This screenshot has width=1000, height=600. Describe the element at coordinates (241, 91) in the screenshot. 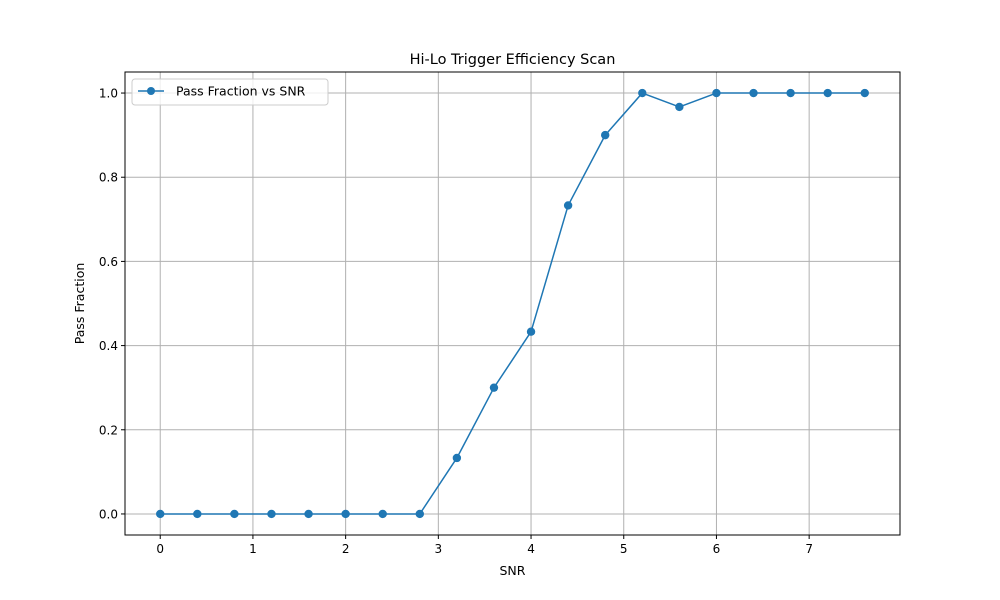

I see `legend-label: Pass Fraction vs SNR` at that location.